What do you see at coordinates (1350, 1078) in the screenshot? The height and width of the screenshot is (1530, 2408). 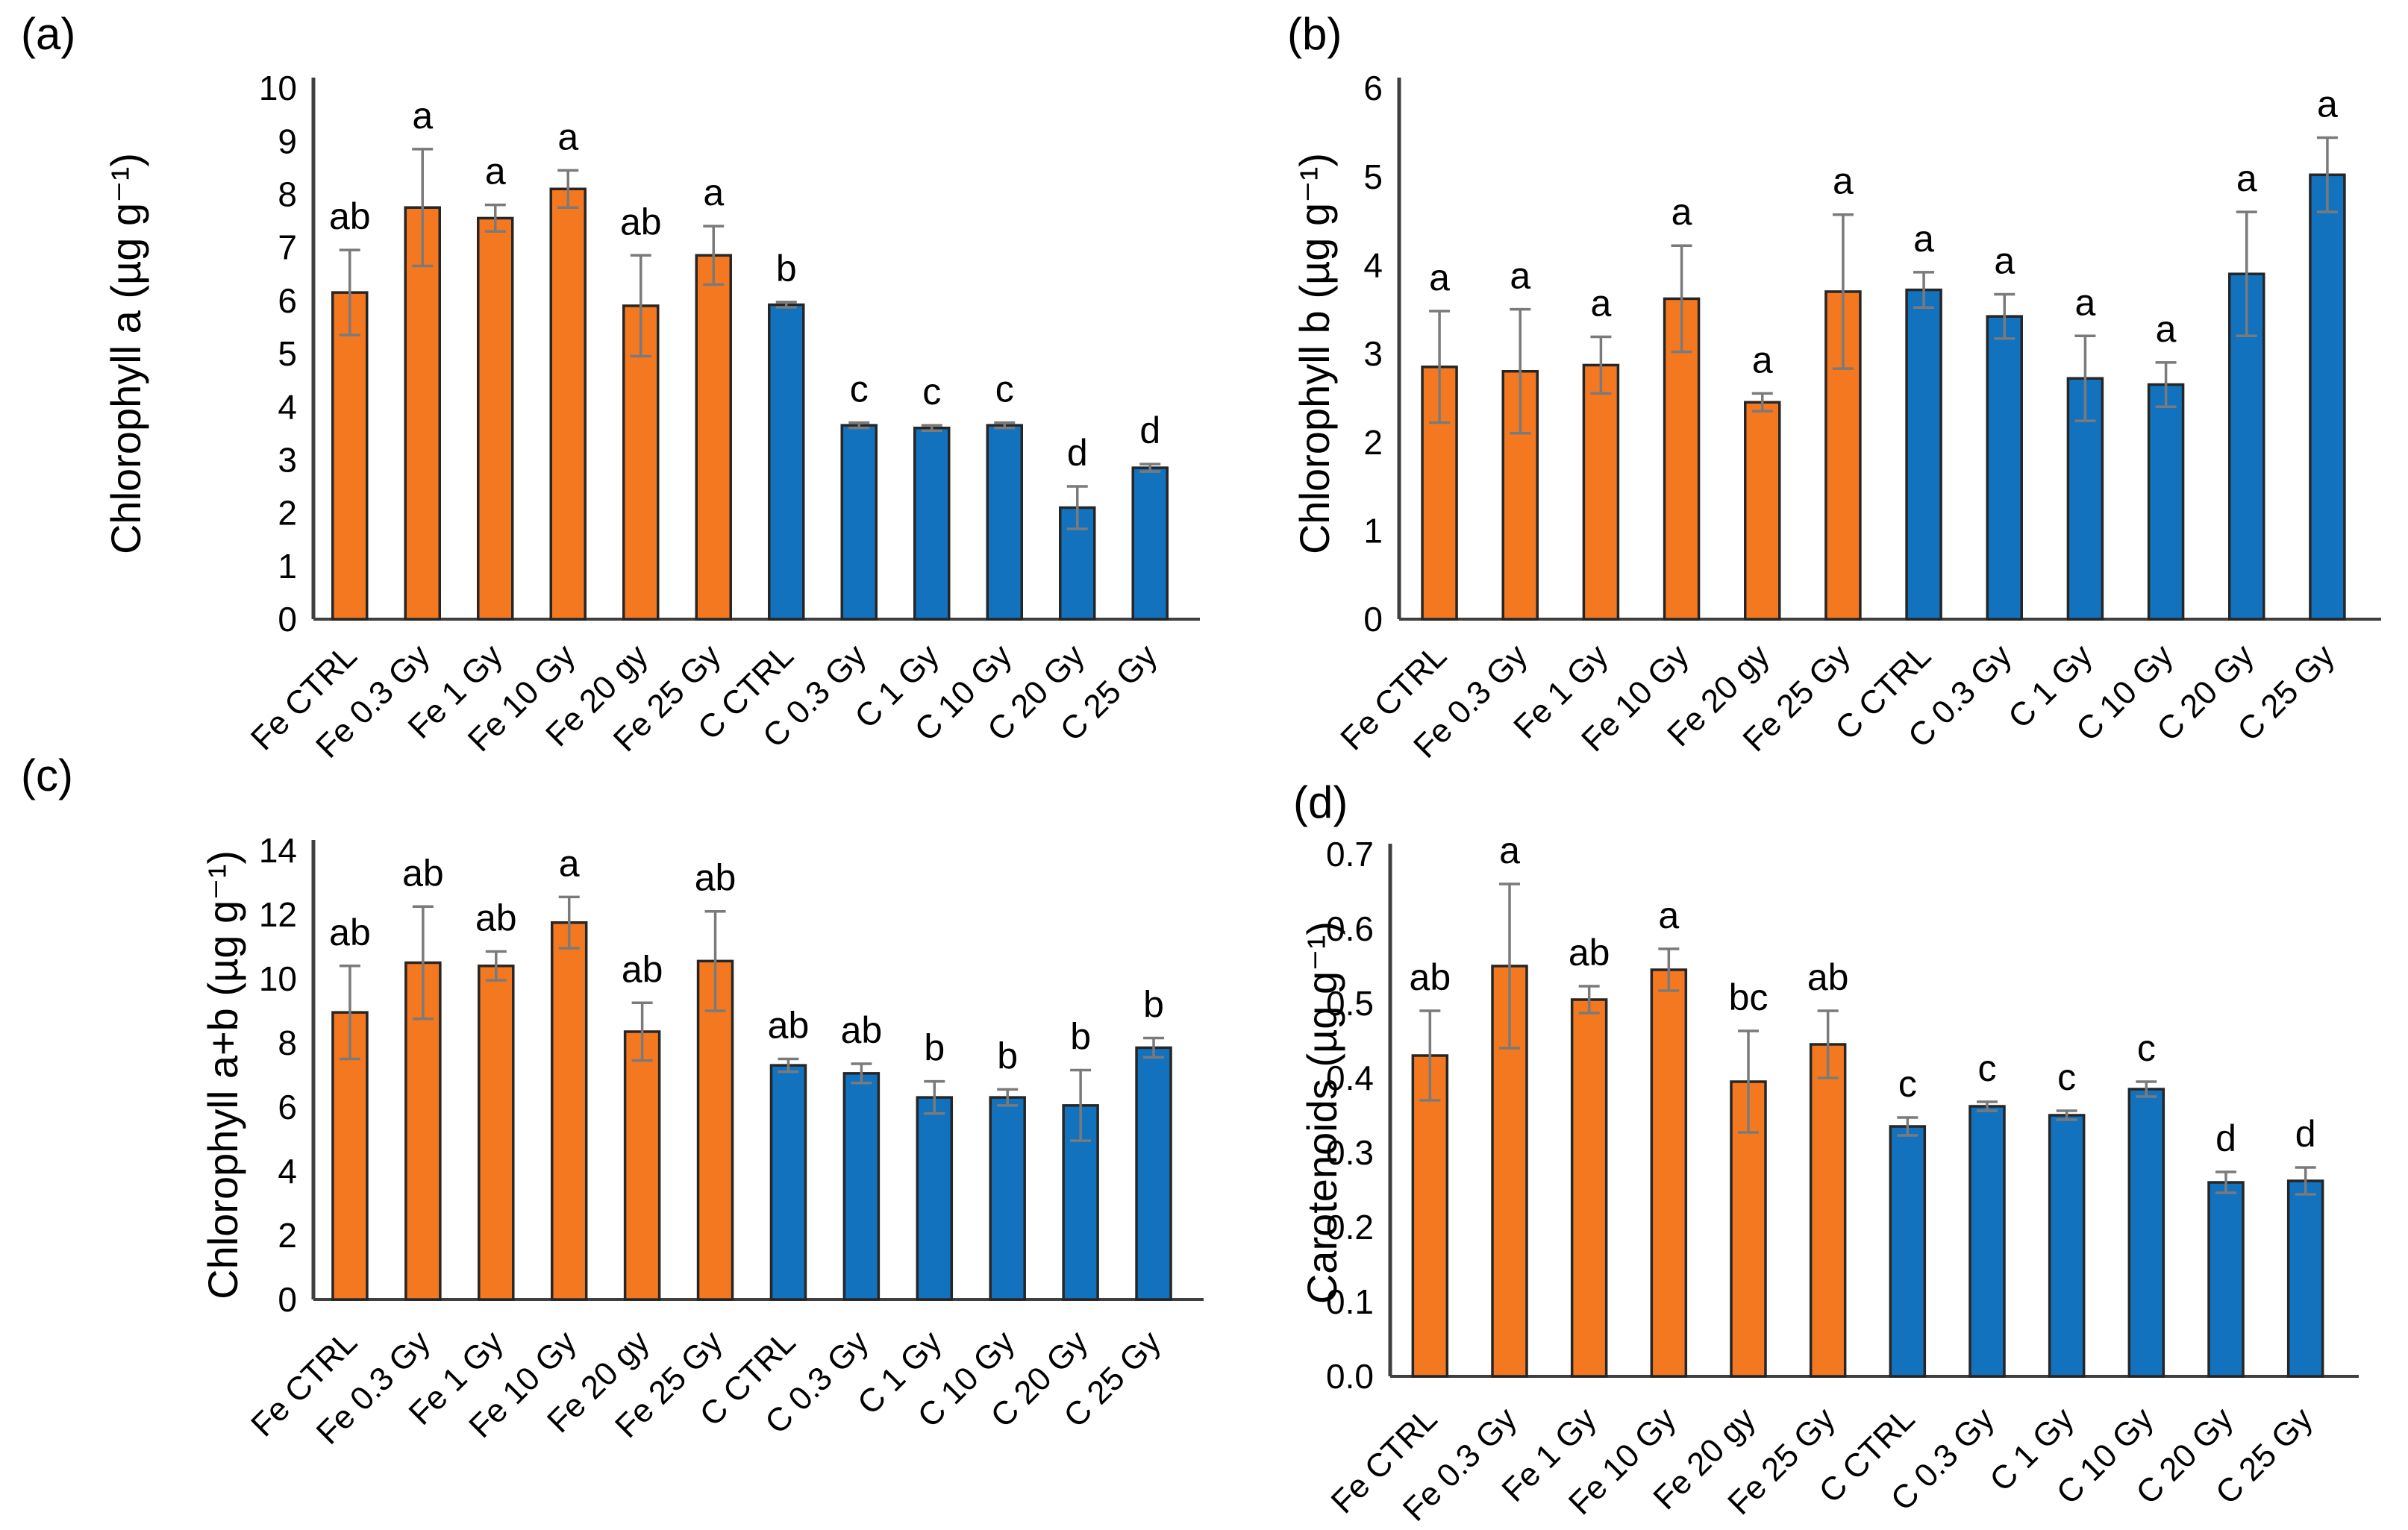 I see `y-tick-label: 0.4` at bounding box center [1350, 1078].